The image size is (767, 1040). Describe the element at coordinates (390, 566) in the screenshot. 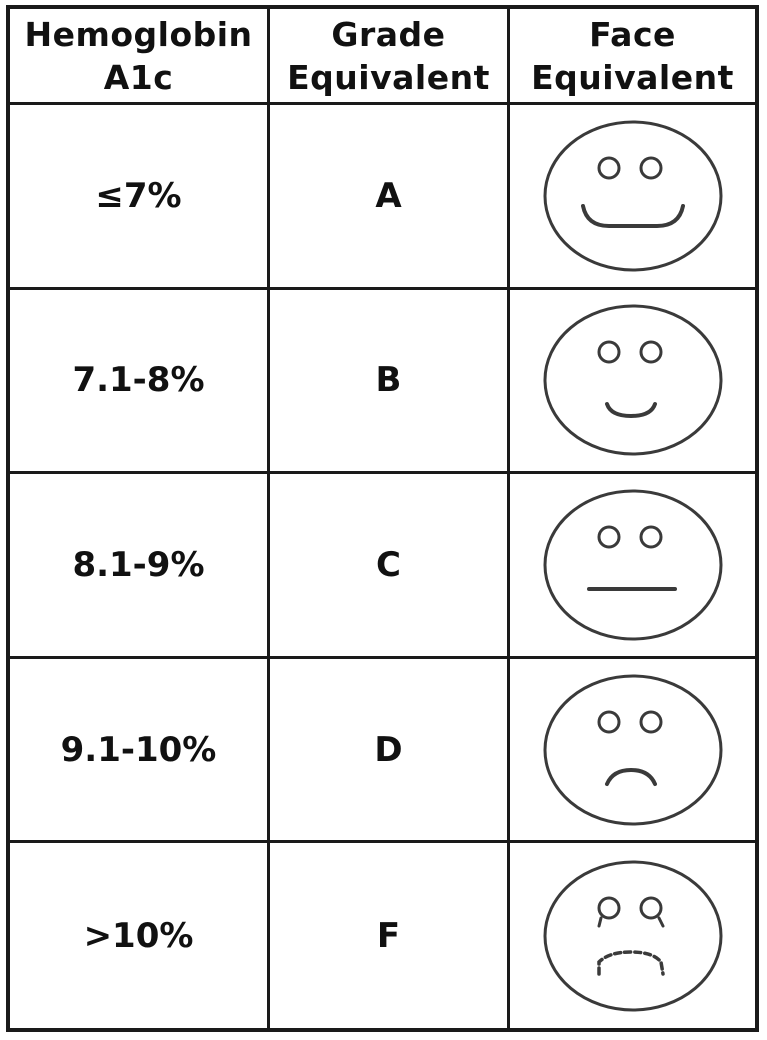

I see `grade-value-c: C` at that location.